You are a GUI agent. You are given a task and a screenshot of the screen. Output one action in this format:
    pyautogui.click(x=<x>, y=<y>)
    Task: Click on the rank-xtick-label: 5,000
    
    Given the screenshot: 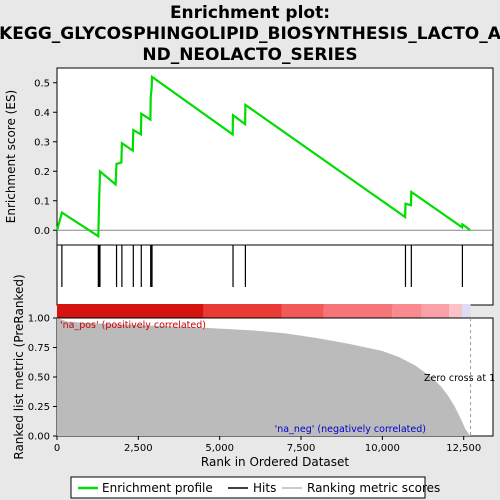 What is the action you would take?
    pyautogui.click(x=219, y=448)
    